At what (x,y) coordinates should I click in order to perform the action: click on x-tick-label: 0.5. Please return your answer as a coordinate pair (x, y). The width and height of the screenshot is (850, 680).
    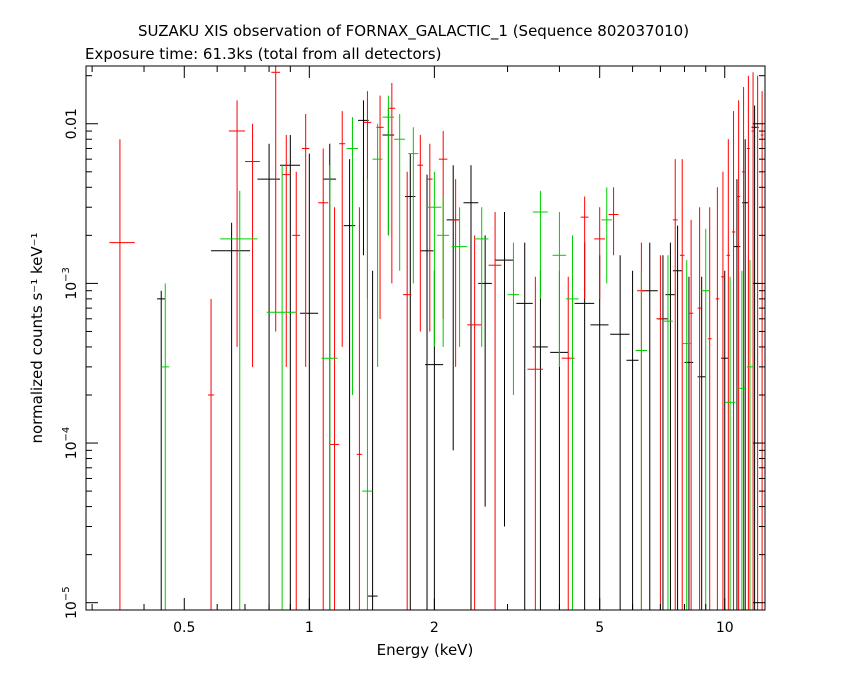
    Looking at the image, I should click on (184, 628).